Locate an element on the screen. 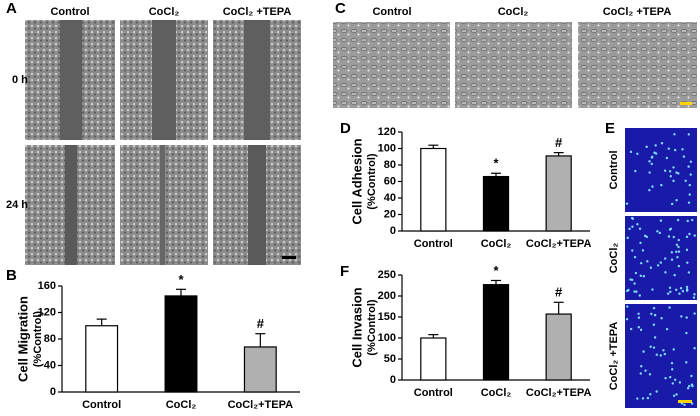 This screenshot has width=700, height=416. y-tick-label: 200 is located at coordinates (387, 296).